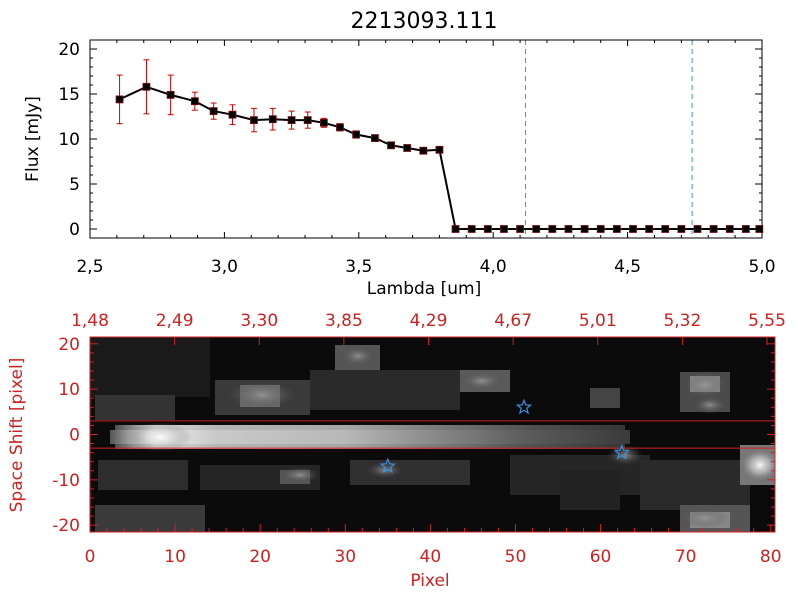 The width and height of the screenshot is (800, 600). Describe the element at coordinates (433, 545) in the screenshot. I see `spatial-x-axis: 0 10 20 30 40 50 60 70 80` at that location.